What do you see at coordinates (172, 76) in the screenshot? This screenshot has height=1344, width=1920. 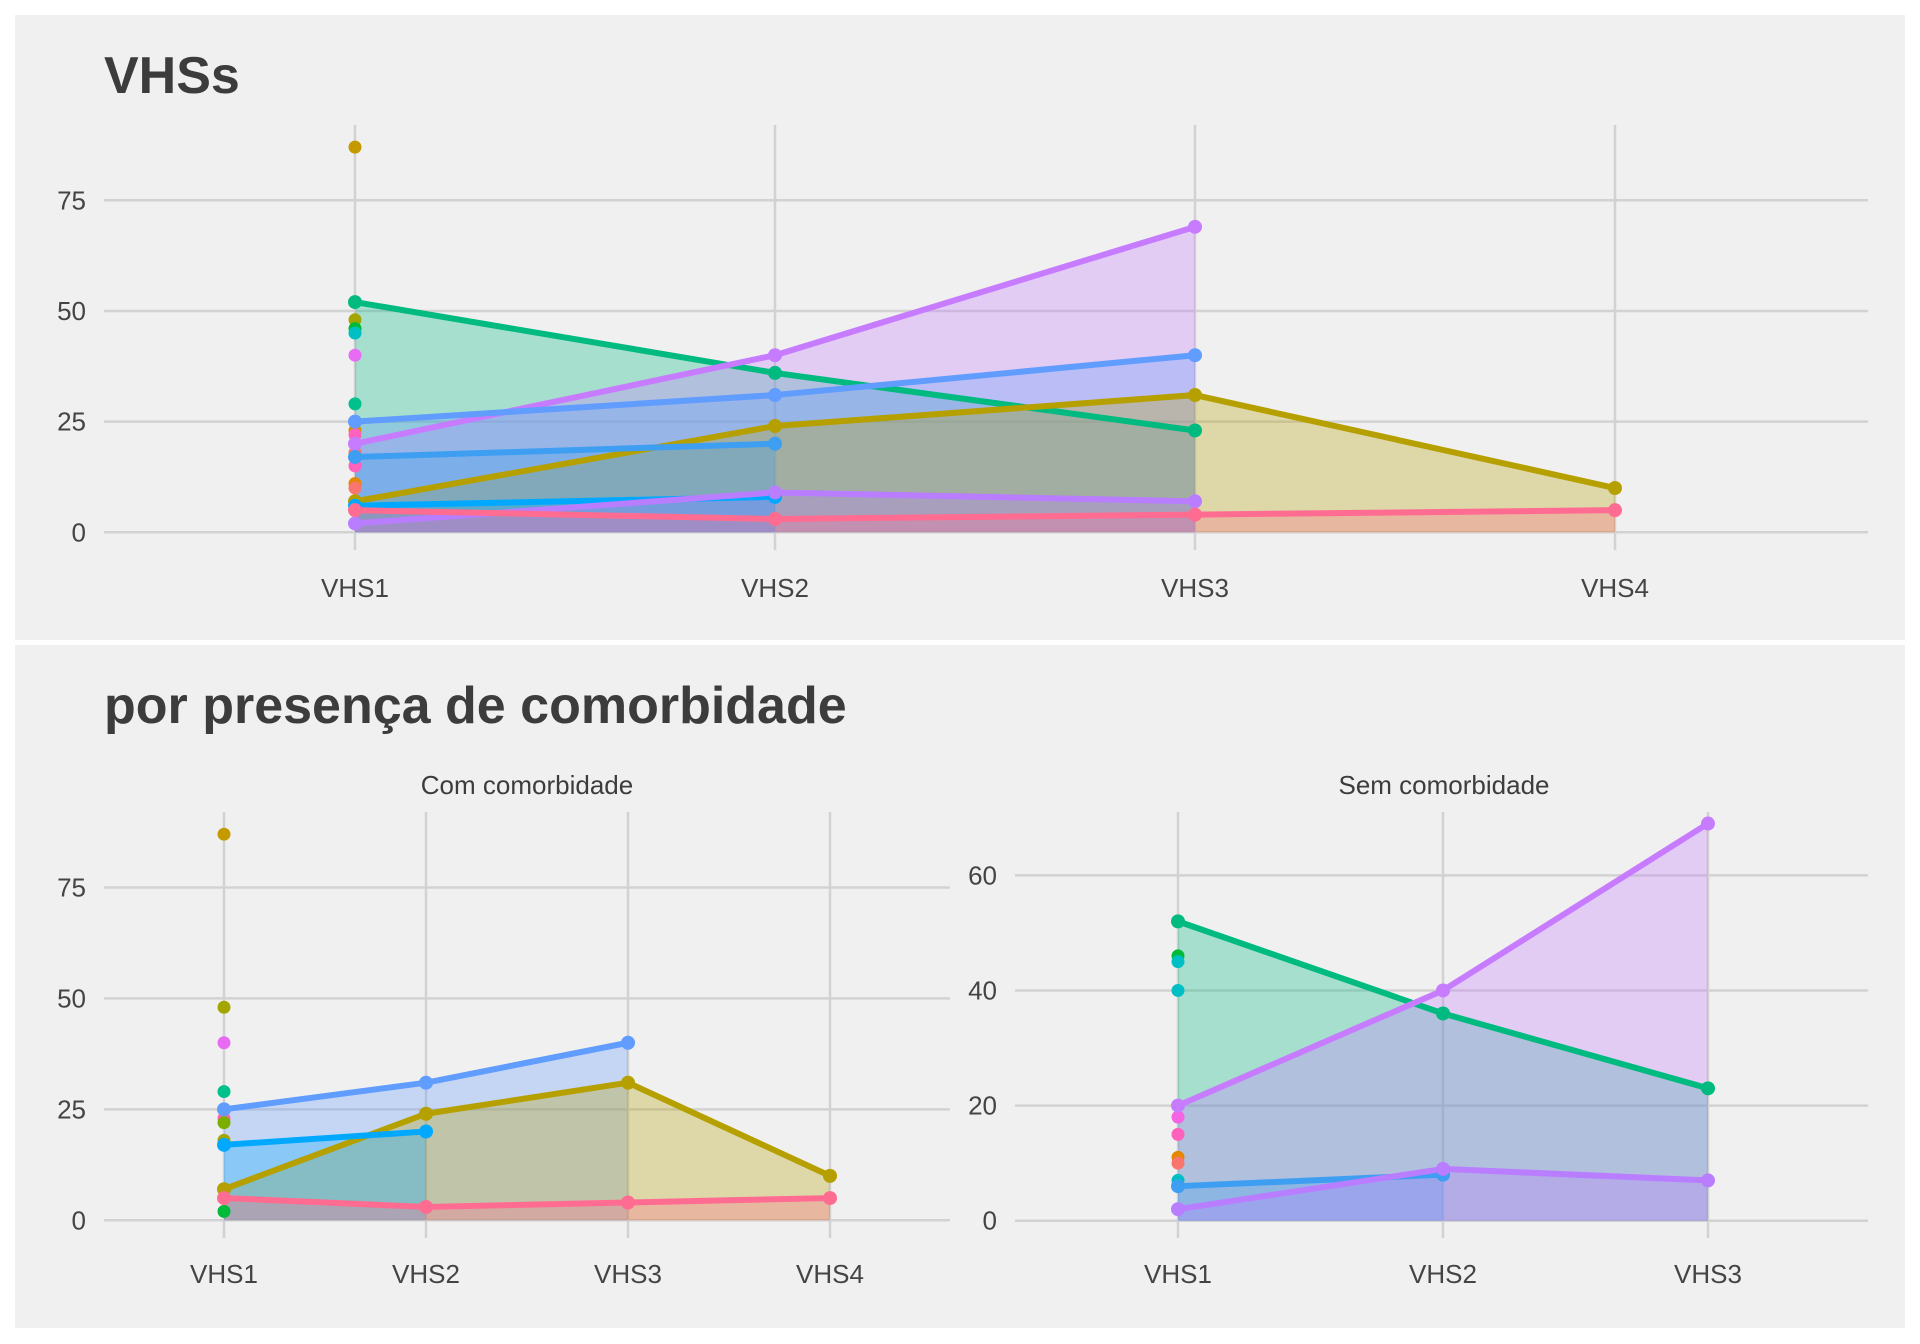 I see `top-chart-title: VHSs` at bounding box center [172, 76].